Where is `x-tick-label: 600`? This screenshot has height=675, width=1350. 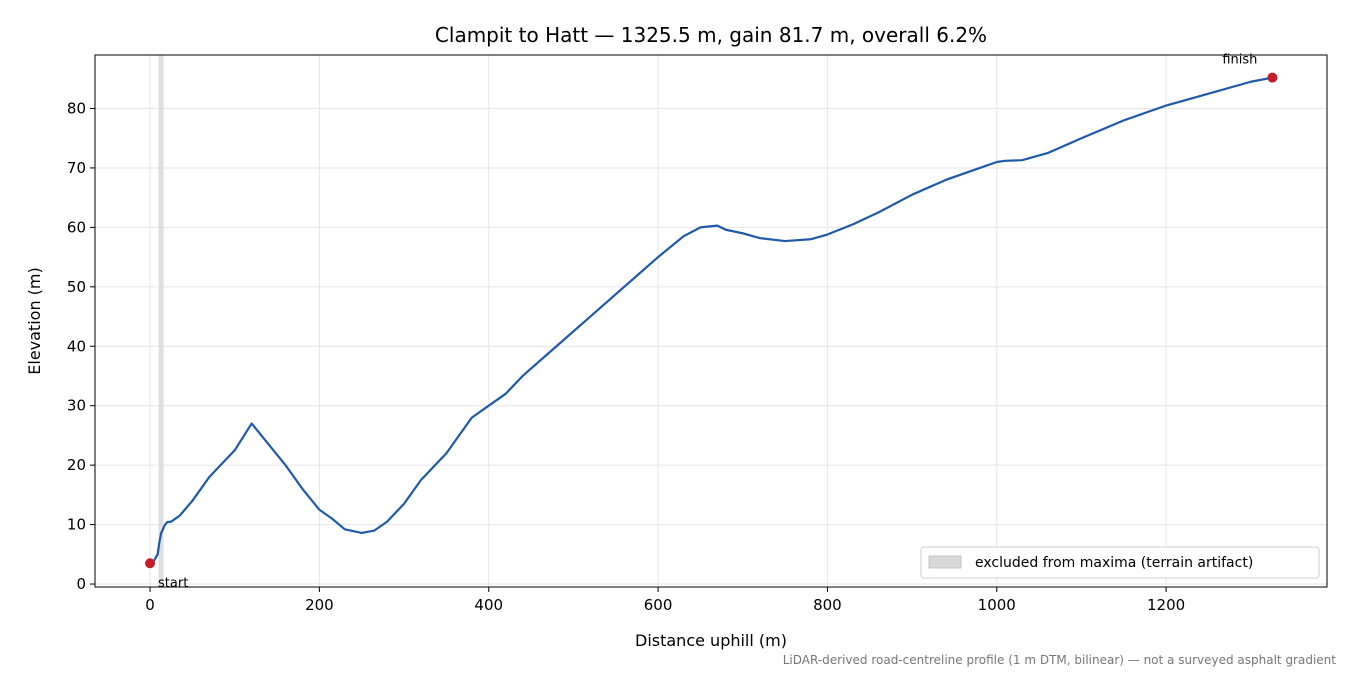
x-tick-label: 600 is located at coordinates (658, 605).